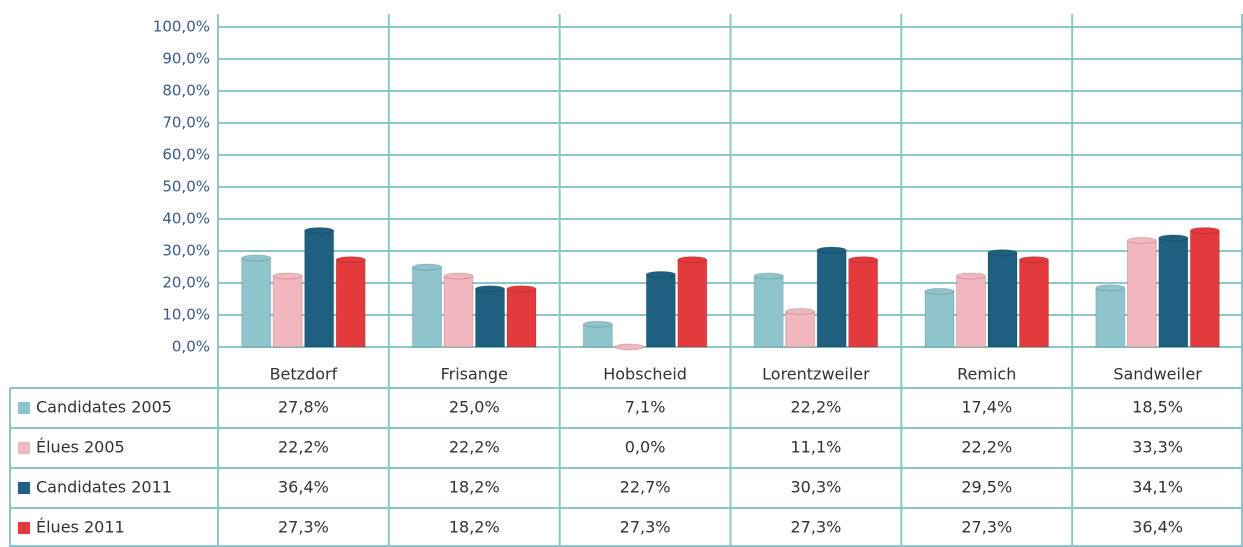  What do you see at coordinates (186, 315) in the screenshot?
I see `y-tick-label: 10,0%` at bounding box center [186, 315].